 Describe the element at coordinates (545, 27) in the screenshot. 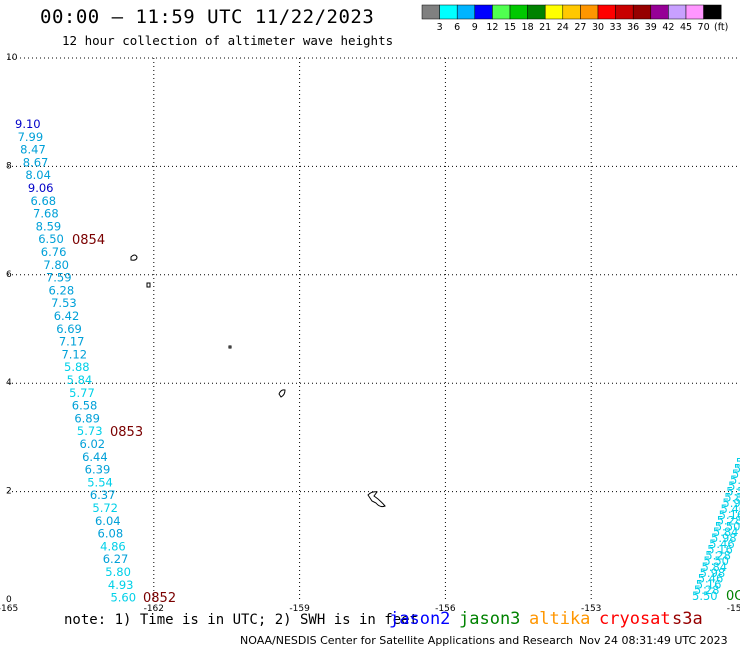

I see `colorbar-label: 21` at that location.